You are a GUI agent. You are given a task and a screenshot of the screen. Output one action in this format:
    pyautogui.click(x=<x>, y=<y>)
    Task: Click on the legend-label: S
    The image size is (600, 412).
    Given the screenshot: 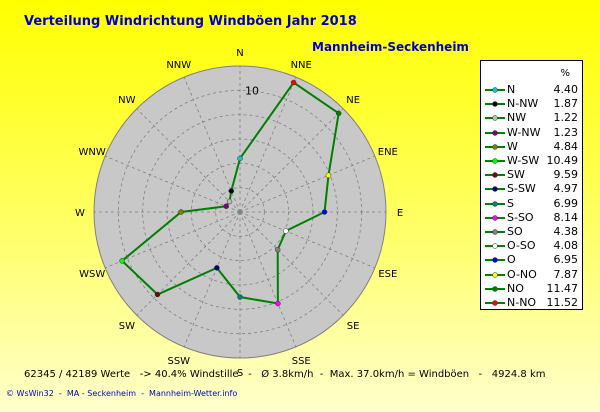 What is the action you would take?
    pyautogui.click(x=510, y=203)
    